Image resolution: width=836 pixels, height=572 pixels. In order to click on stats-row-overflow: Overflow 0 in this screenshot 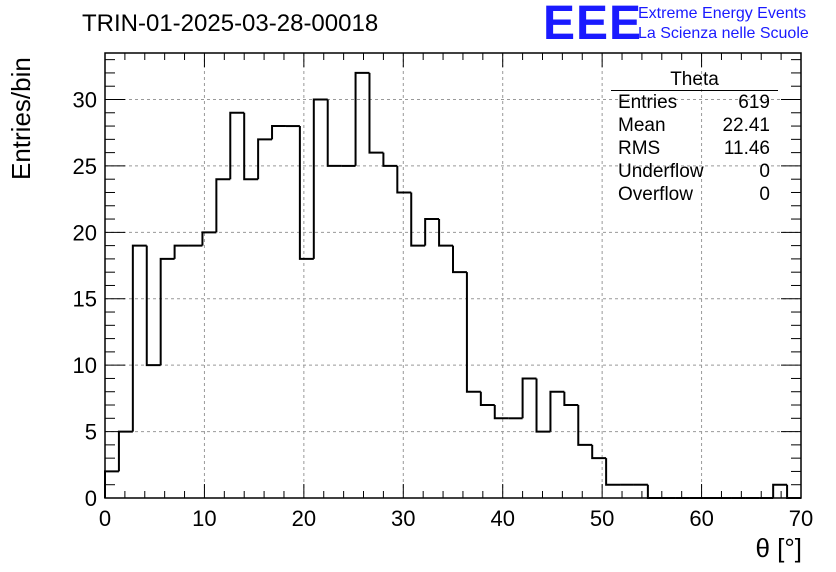, I will do `click(694, 194)`.